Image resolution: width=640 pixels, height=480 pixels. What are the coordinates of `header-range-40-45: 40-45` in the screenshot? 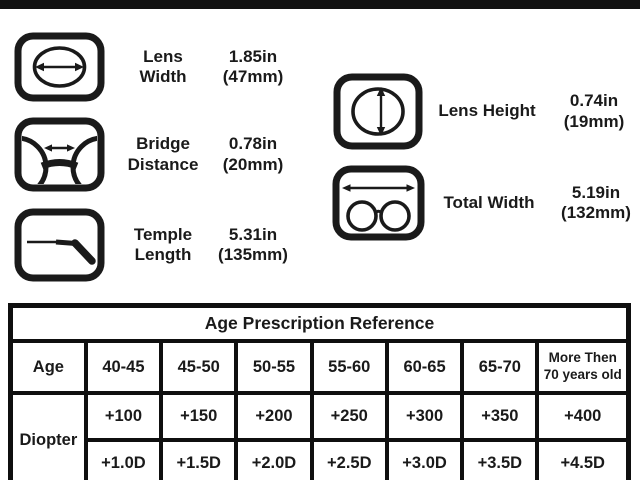 It's located at (123, 367).